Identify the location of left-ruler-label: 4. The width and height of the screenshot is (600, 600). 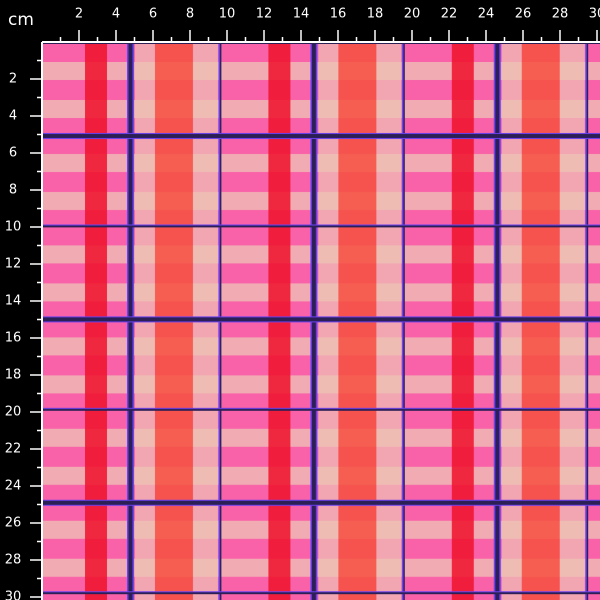
(13, 116).